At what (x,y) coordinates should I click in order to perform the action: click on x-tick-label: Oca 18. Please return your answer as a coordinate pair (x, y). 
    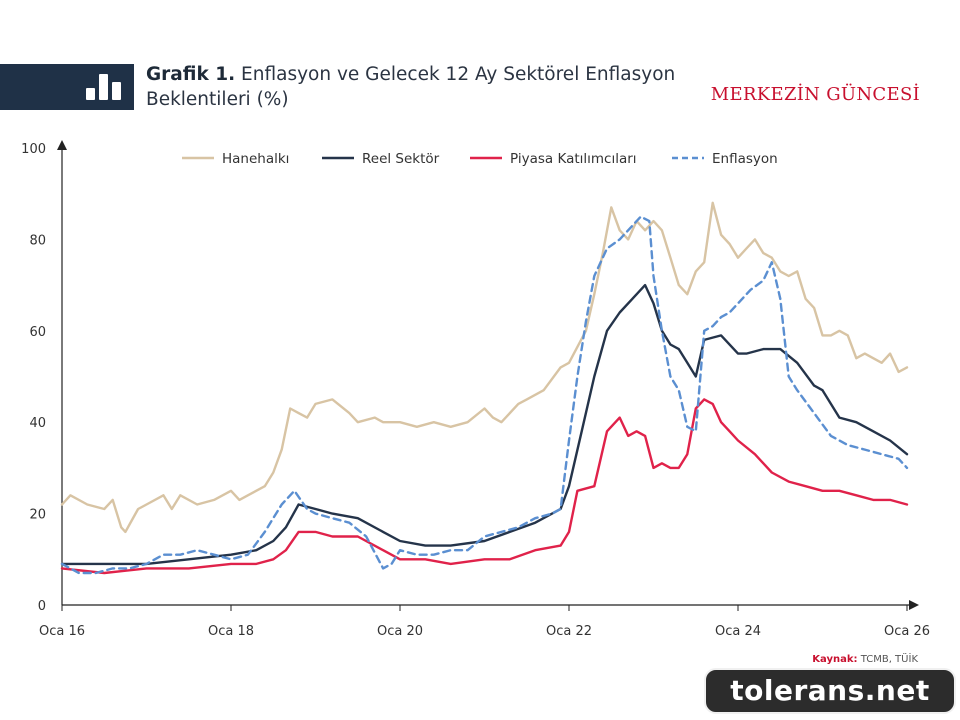
    Looking at the image, I should click on (231, 631).